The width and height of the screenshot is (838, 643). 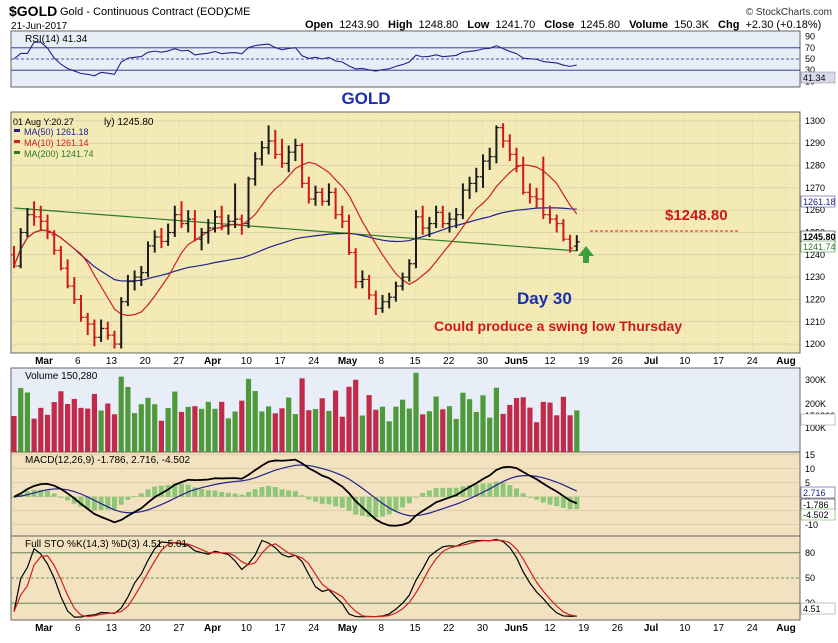 What do you see at coordinates (146, 628) in the screenshot?
I see `x-tick-label-bottom: 20` at bounding box center [146, 628].